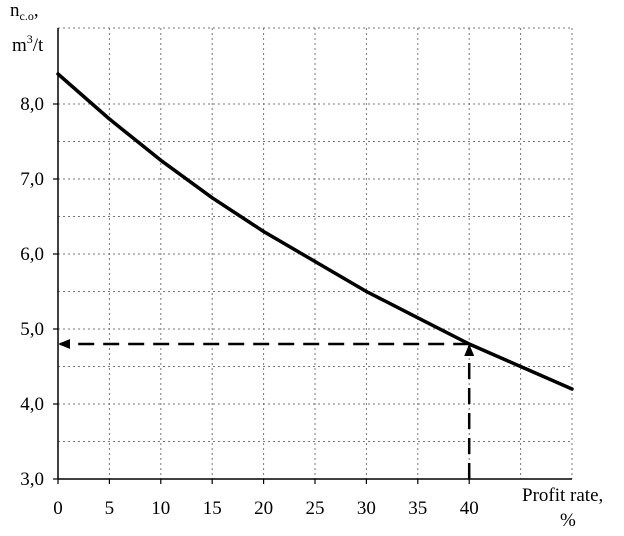  What do you see at coordinates (212, 508) in the screenshot?
I see `x-tick-label: 15` at bounding box center [212, 508].